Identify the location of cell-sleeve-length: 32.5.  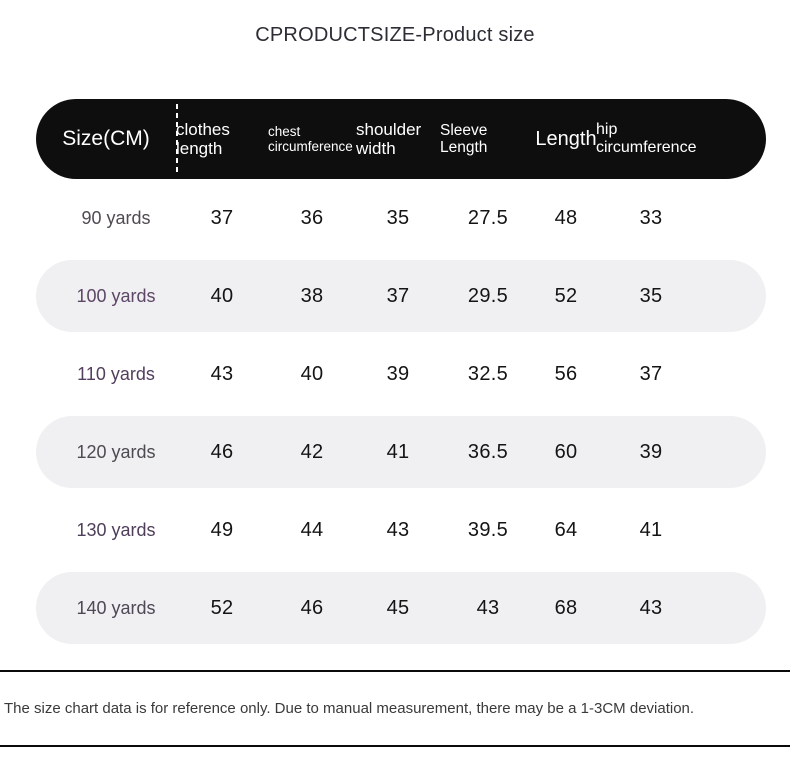
(488, 373).